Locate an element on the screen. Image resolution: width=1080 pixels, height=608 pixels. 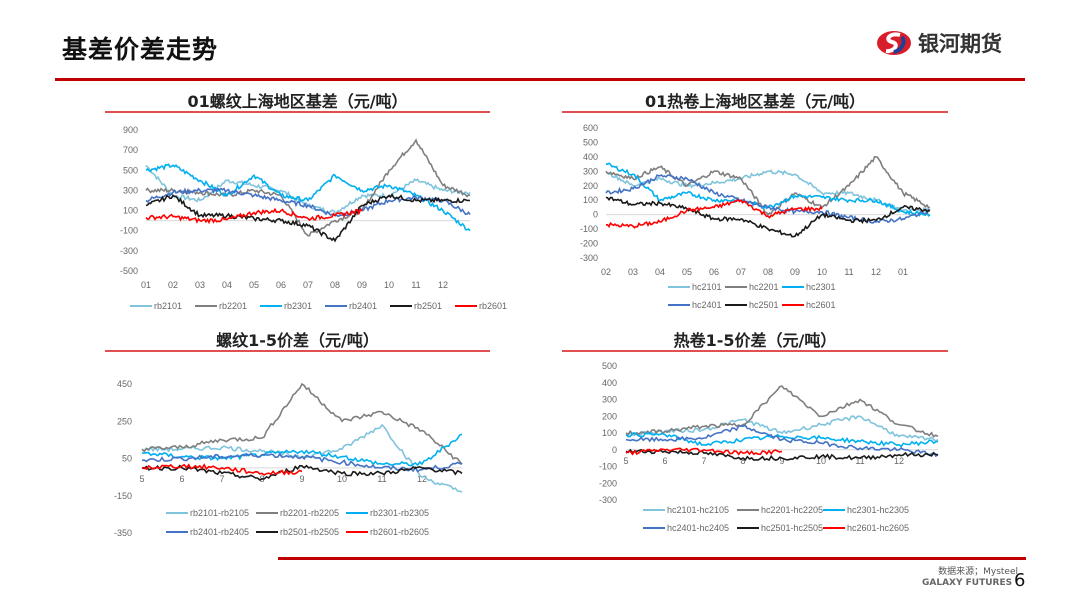
legend-label: rb2401 is located at coordinates (363, 306).